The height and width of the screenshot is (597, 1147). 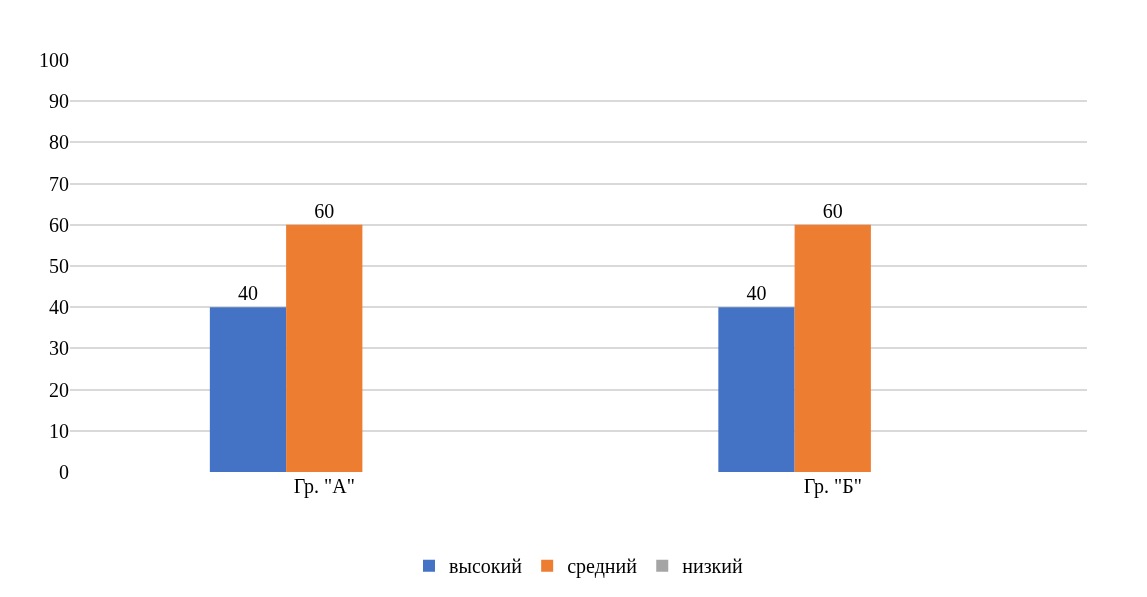 I want to click on x-tick-label: Гр. "А", so click(x=324, y=486).